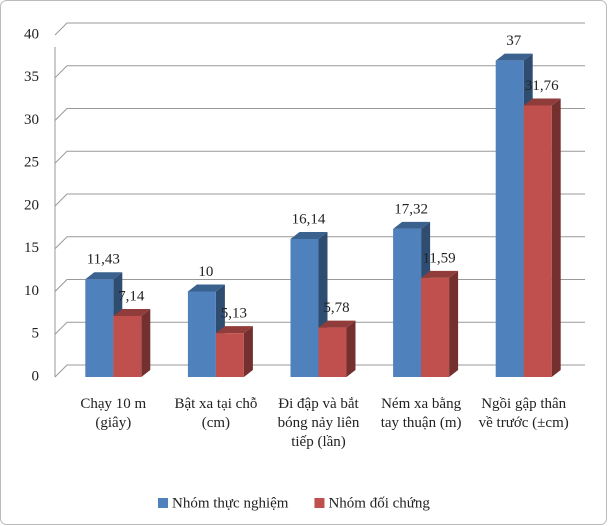 Image resolution: width=608 pixels, height=526 pixels. Describe the element at coordinates (31, 163) in the screenshot. I see `y-tick-label: 25` at that location.